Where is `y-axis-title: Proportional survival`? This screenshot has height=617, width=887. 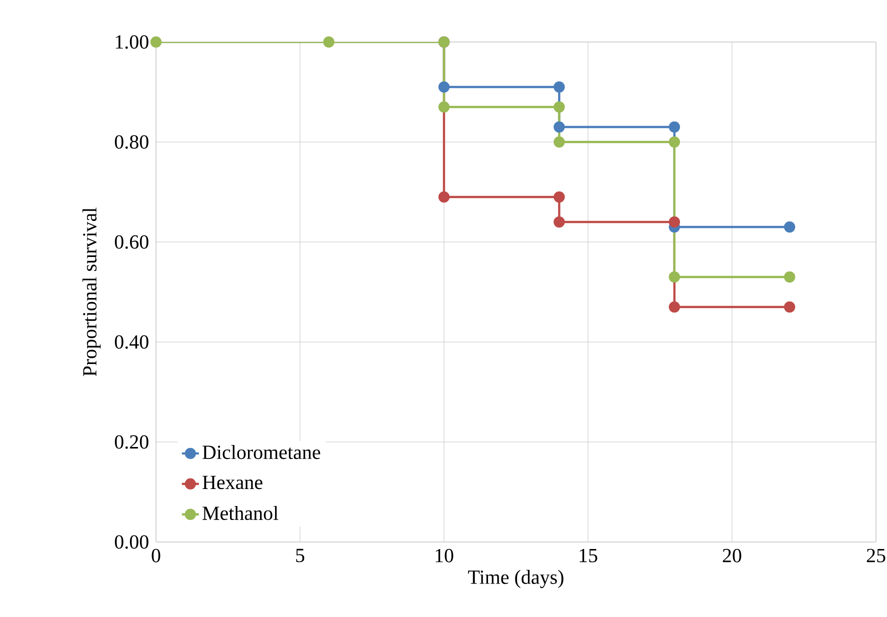
y-axis-title: Proportional survival is located at coordinates (91, 292).